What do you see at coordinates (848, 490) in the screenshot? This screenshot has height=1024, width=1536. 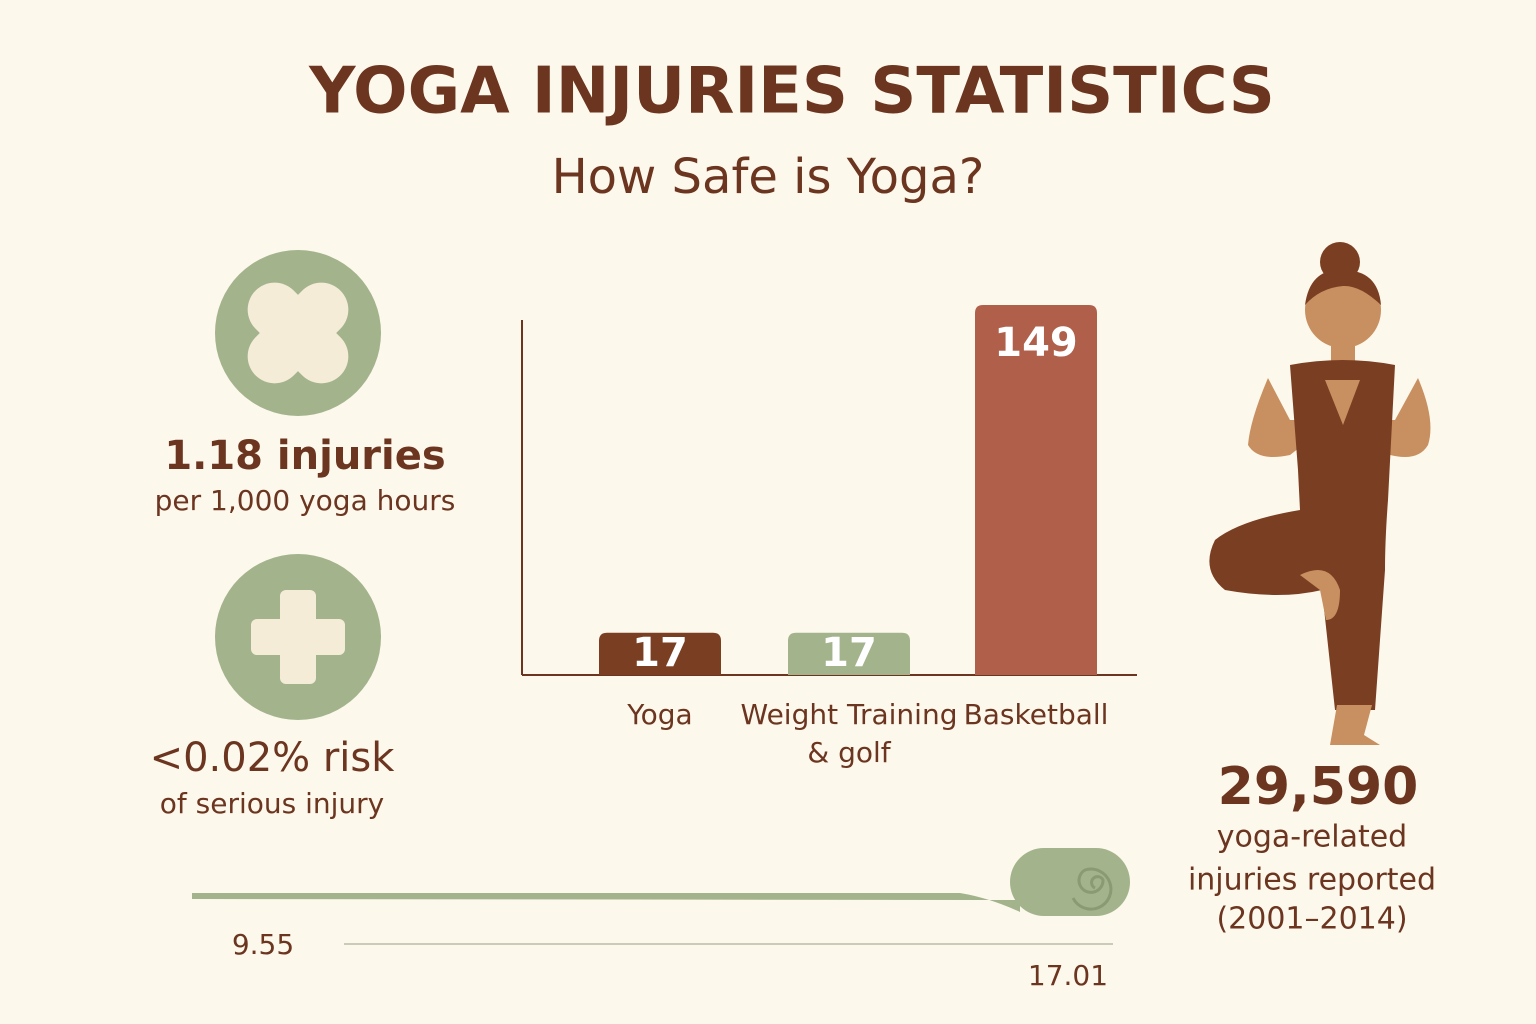 I see `bars: 17 17 149` at bounding box center [848, 490].